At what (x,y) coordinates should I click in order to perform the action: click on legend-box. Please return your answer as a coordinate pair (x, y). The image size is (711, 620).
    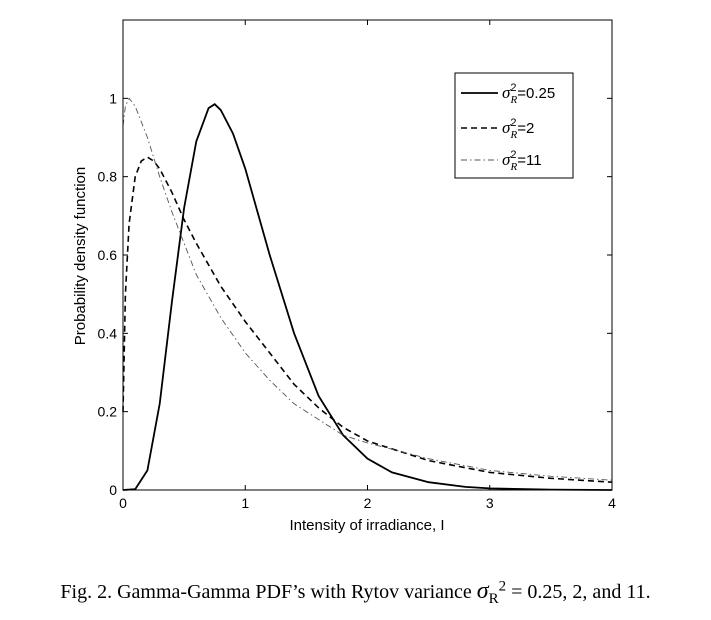
    Looking at the image, I should click on (514, 125).